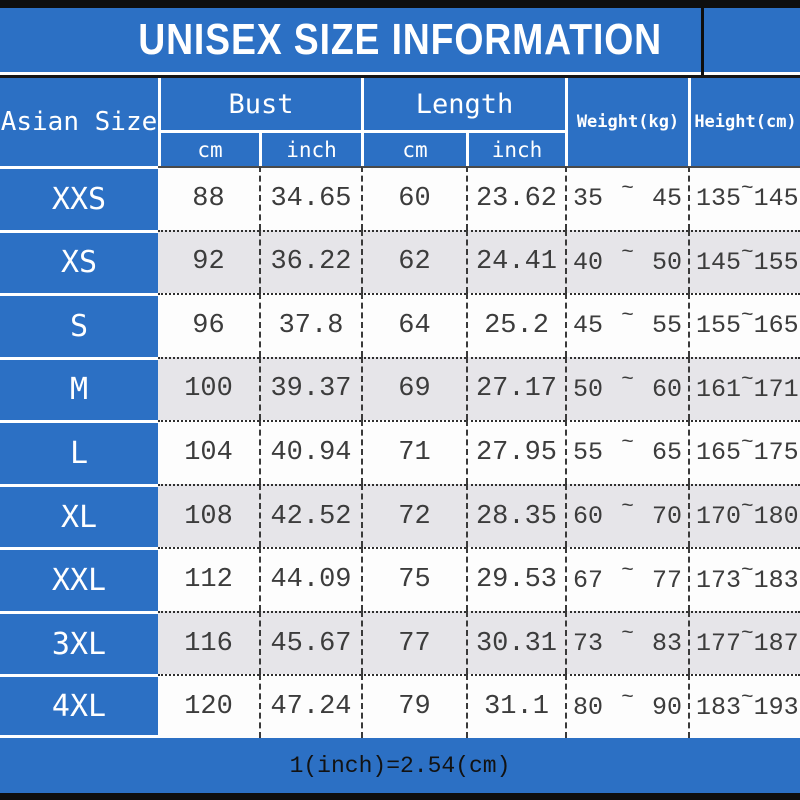  I want to click on table-row: XXS 88 34.65 60 23.62 35 ~45 135 ~145, so click(400, 198).